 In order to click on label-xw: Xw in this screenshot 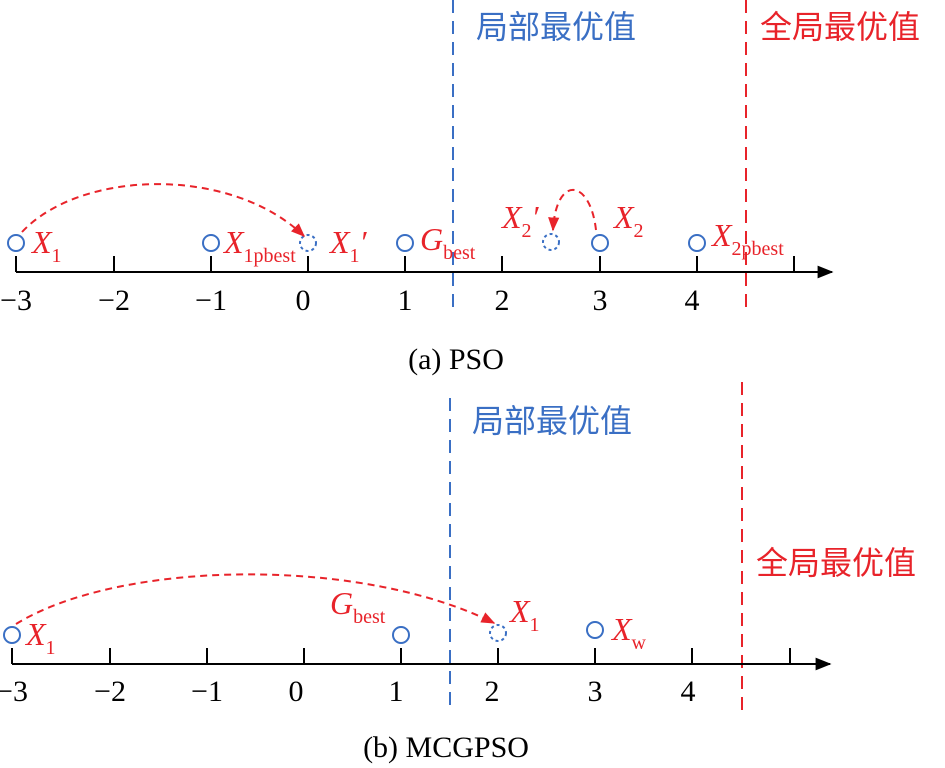, I will do `click(628, 632)`.